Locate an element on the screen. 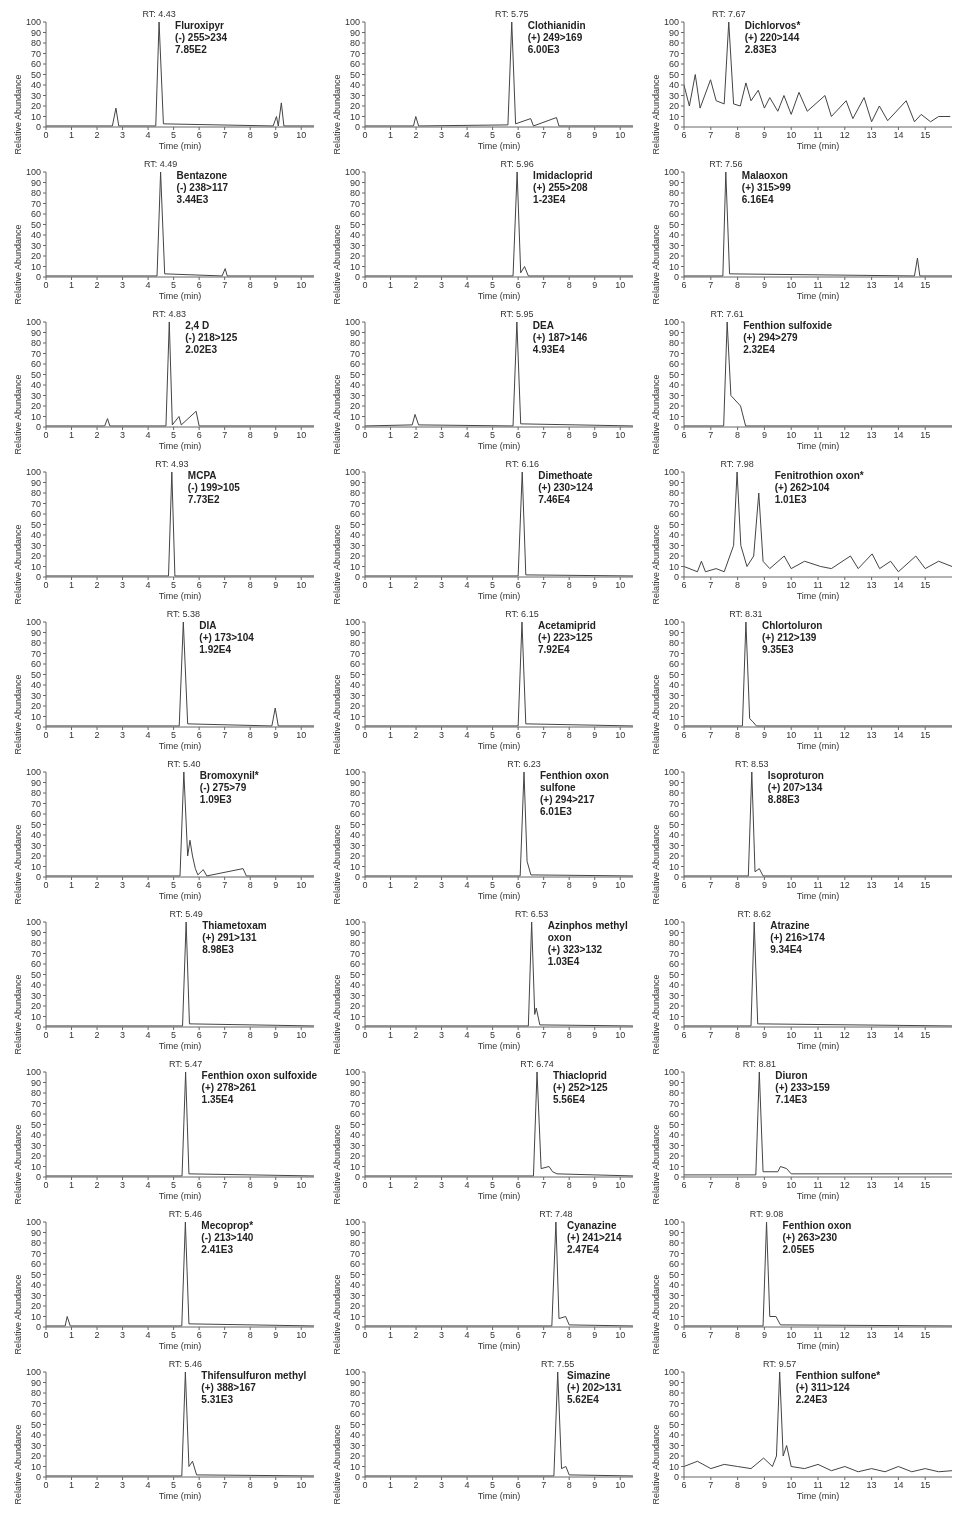 This screenshot has height=1524, width=971. annotation: RT: 5.38 is located at coordinates (183, 614).